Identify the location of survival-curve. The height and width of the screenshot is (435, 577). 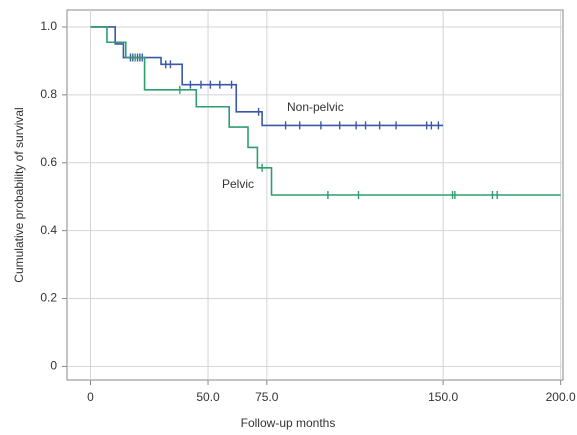
(267, 76).